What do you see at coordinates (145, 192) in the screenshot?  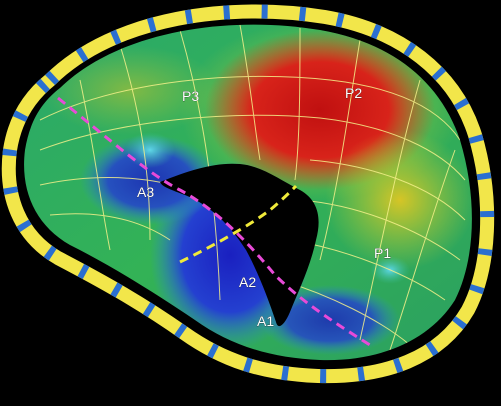 I see `label-a3: A3` at bounding box center [145, 192].